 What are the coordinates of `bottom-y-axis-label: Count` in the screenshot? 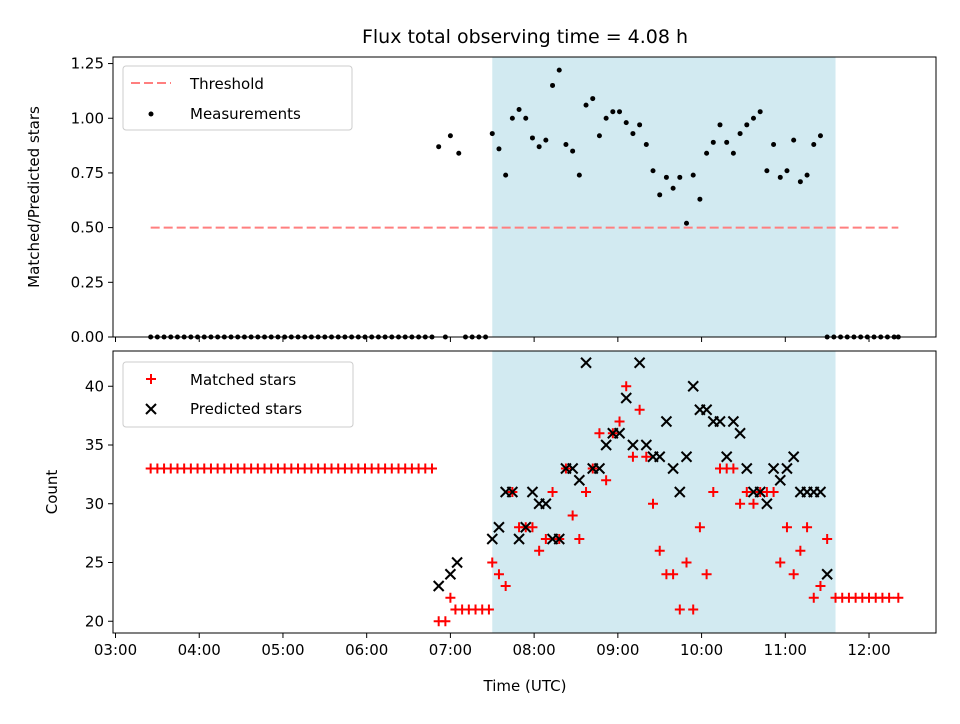 It's located at (52, 492).